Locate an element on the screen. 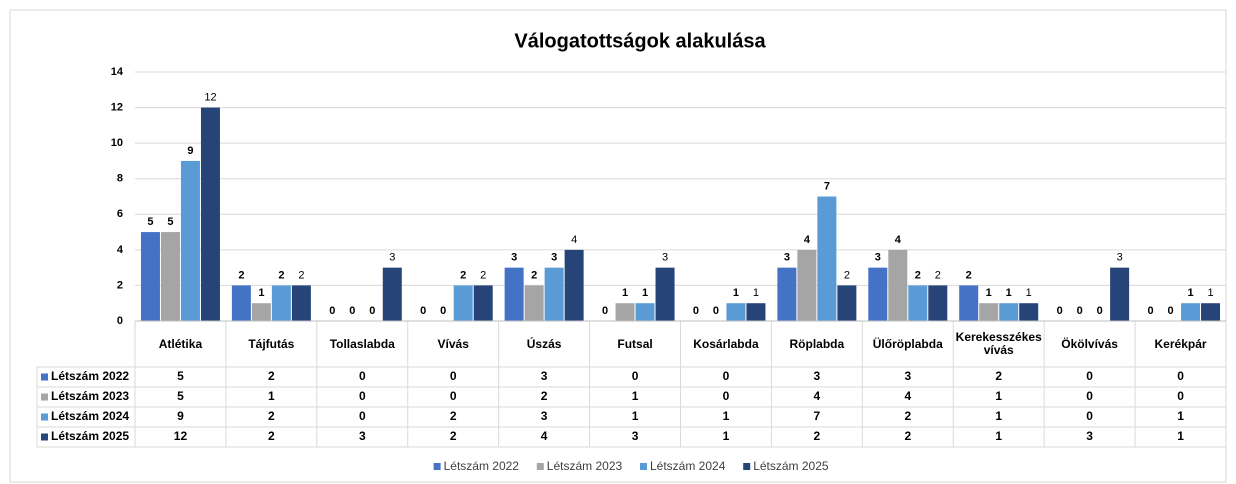  table-cell: 9 is located at coordinates (180, 416).